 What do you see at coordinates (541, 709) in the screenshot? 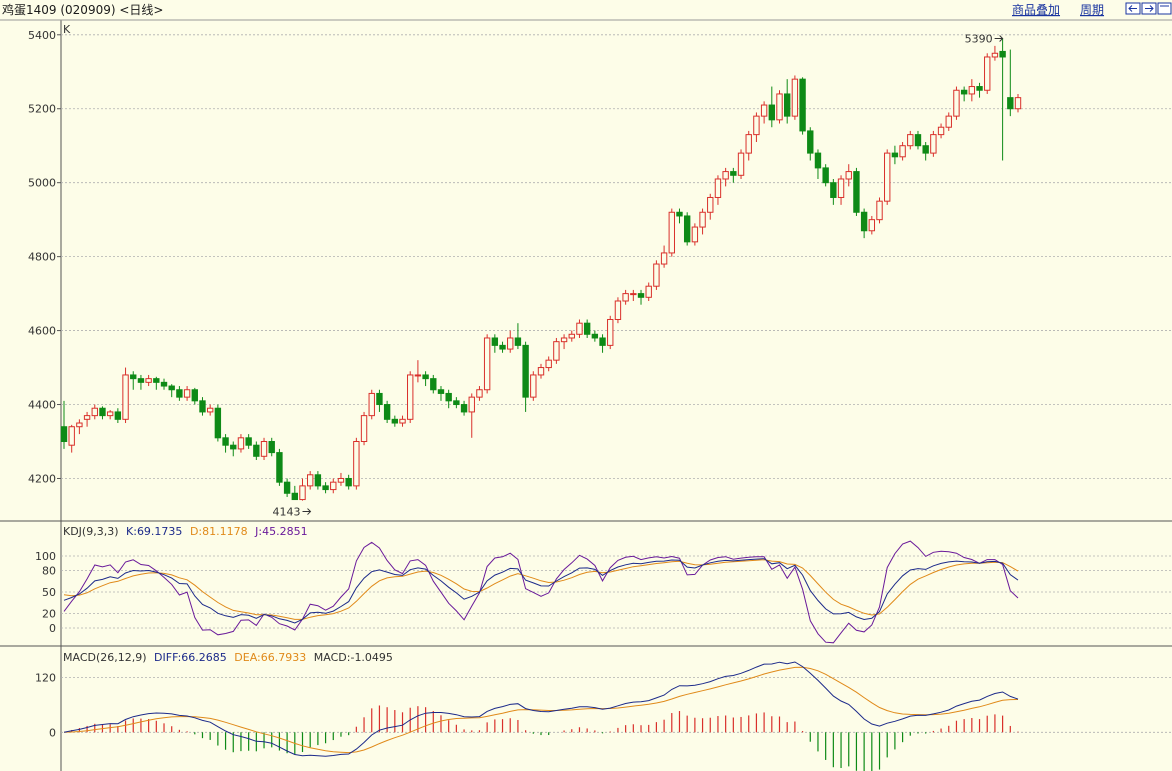
I see `macd-diff-line` at bounding box center [541, 709].